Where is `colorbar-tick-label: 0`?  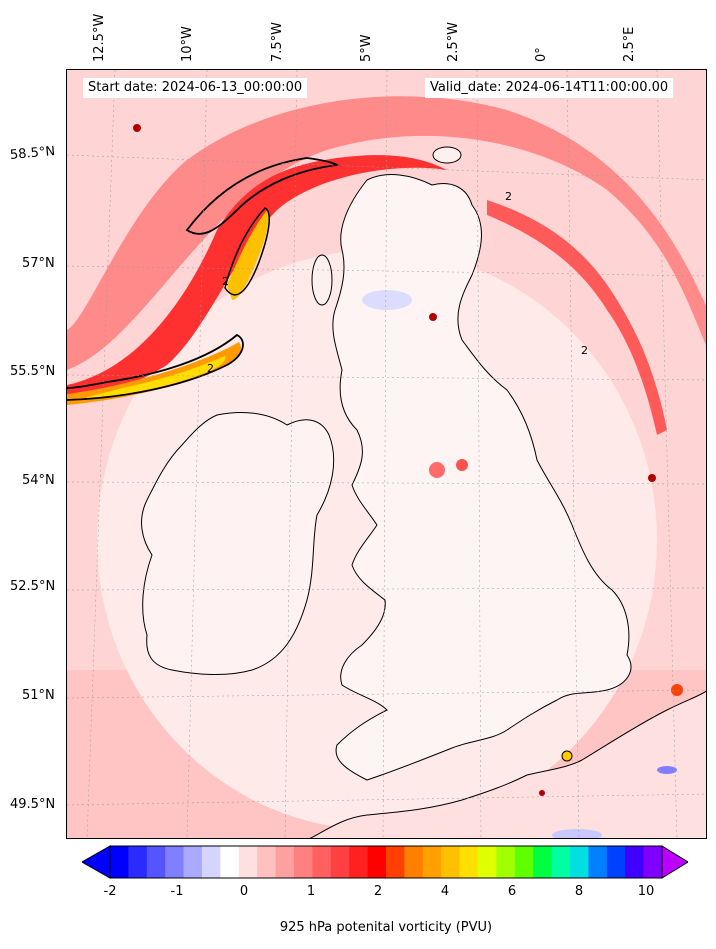 colorbar-tick-label: 0 is located at coordinates (244, 891).